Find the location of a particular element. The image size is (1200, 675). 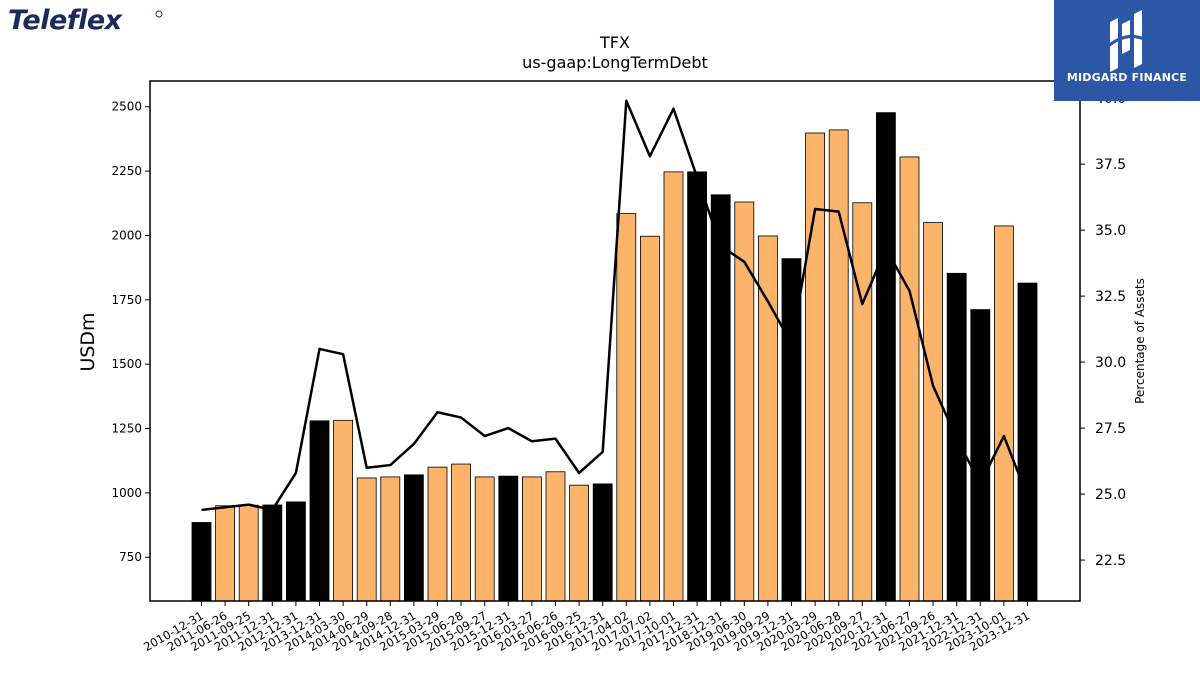

y-axis-right: 22.525.027.530.032.535.037.540.0 is located at coordinates (1103, 330).